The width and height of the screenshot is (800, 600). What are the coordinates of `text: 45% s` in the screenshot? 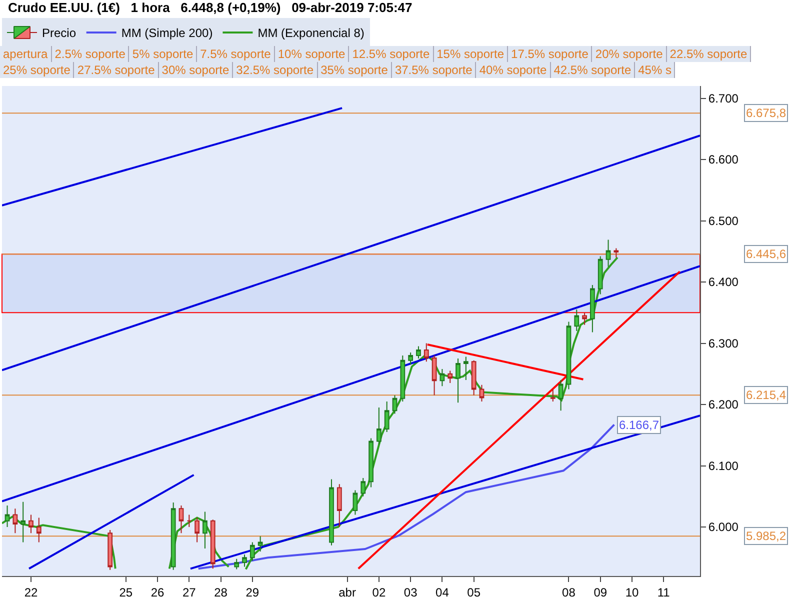 It's located at (655, 70).